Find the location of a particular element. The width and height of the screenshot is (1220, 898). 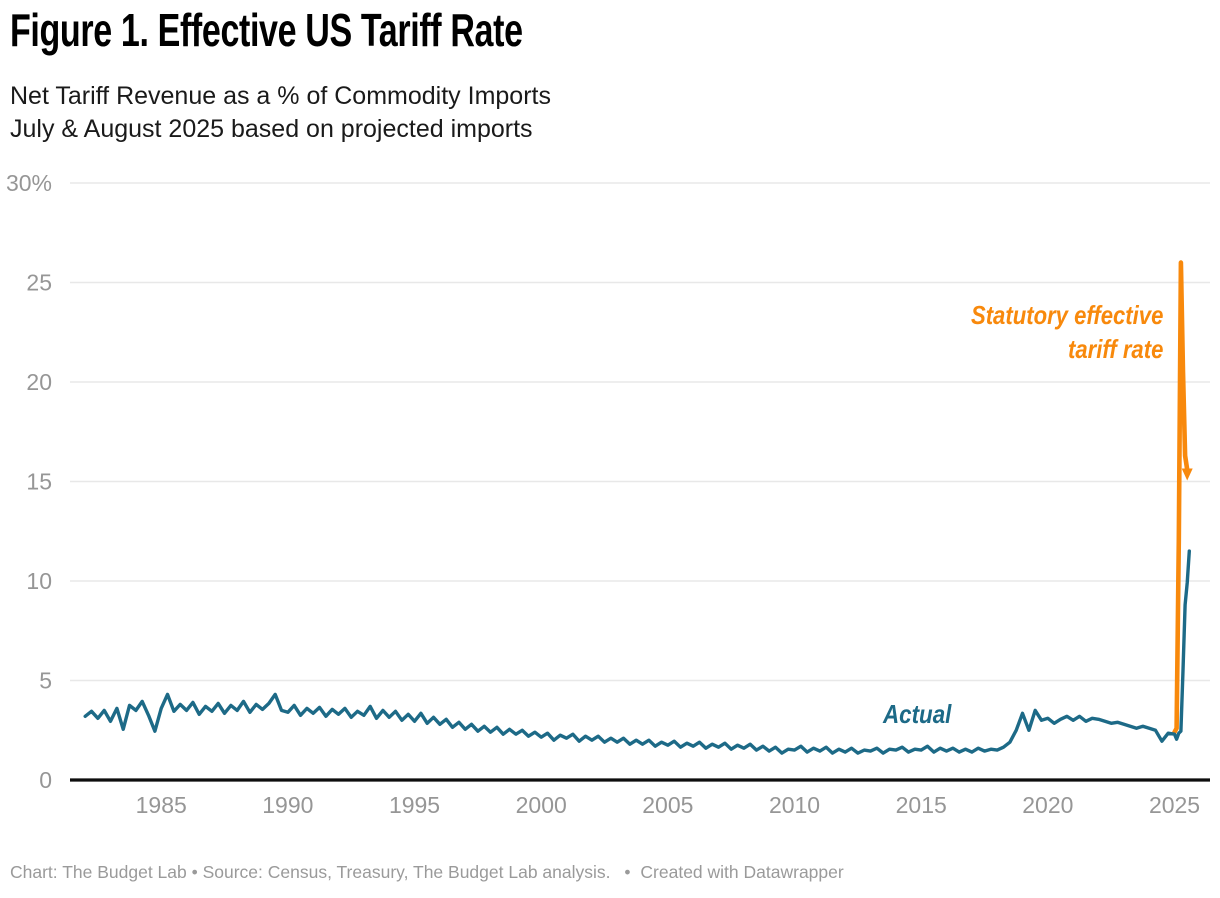

x-tick-label: 2020 is located at coordinates (1047, 805).